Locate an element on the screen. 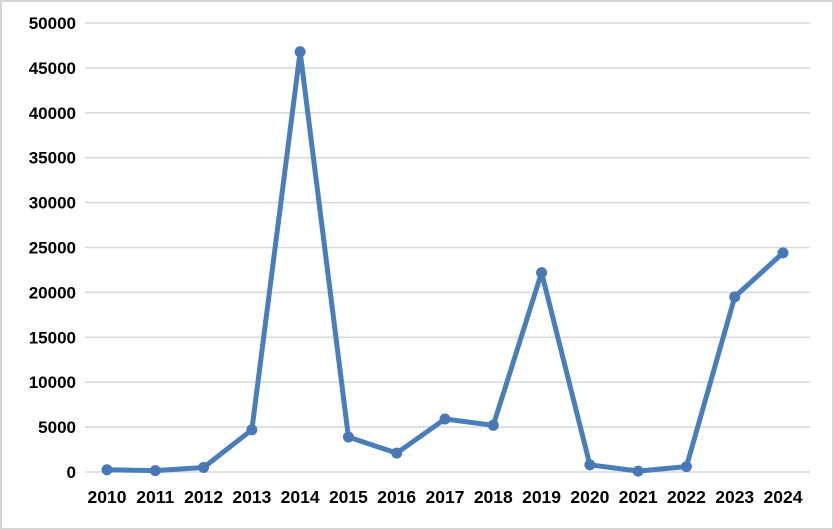  y-axis-tick-label: 40000 is located at coordinates (52, 113).